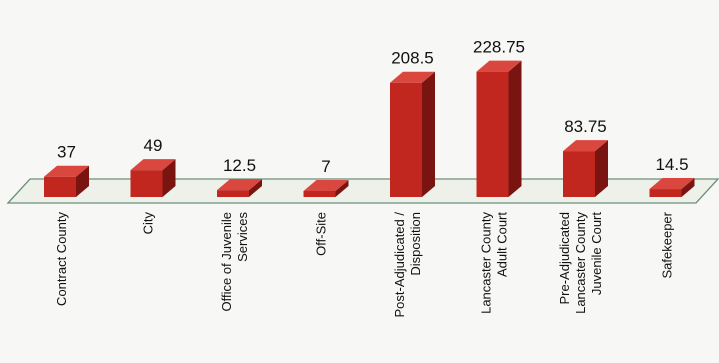 Image resolution: width=719 pixels, height=363 pixels. I want to click on bar-value-label: 7, so click(325, 166).